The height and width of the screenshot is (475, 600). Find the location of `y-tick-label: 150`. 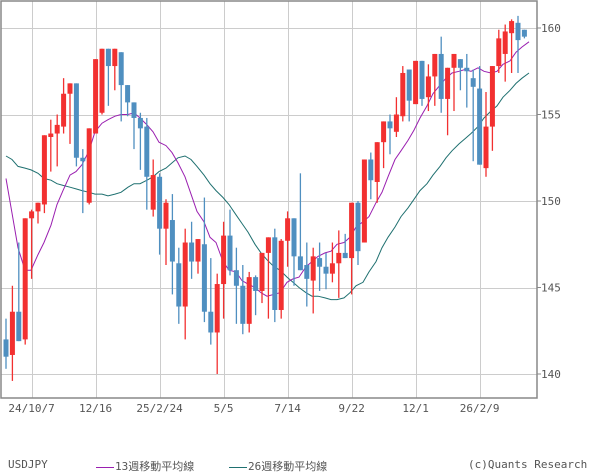

y-tick-label: 150 is located at coordinates (551, 201).